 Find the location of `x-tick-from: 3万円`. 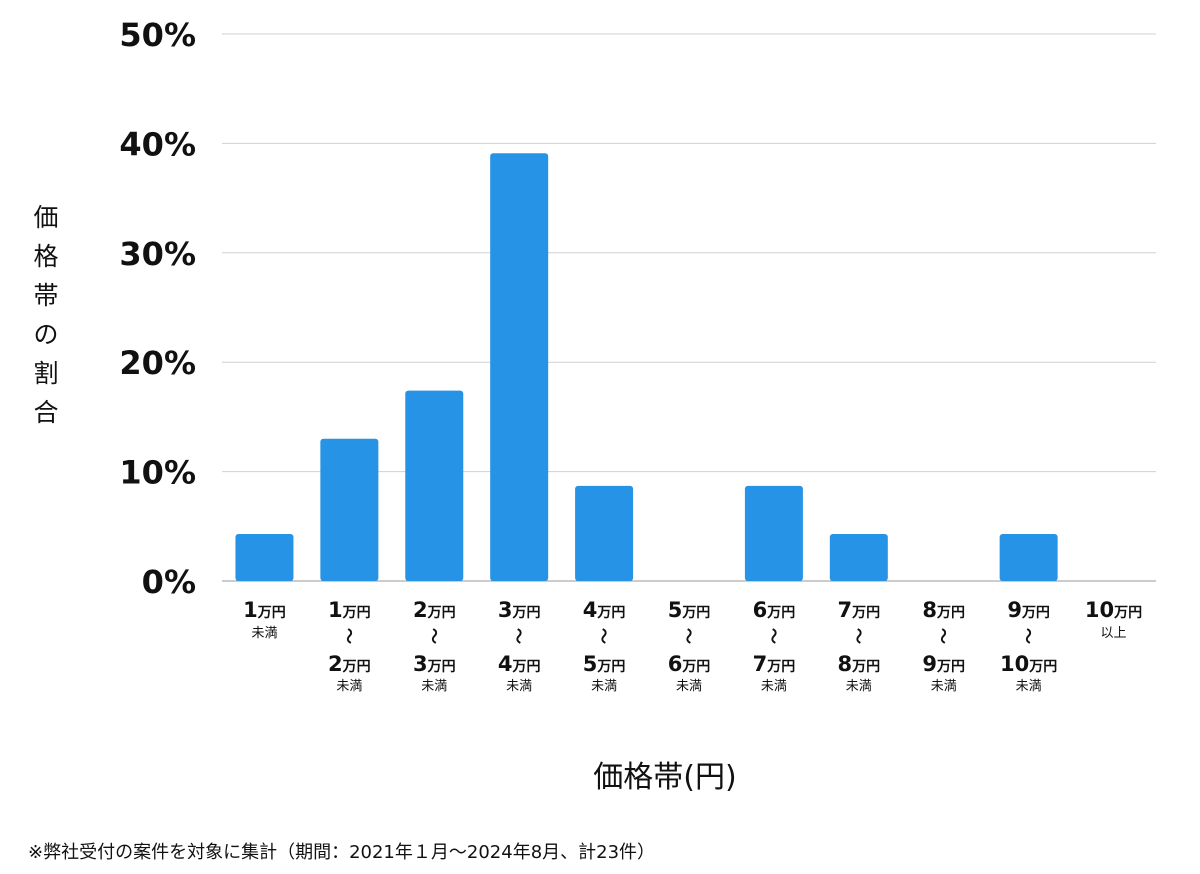

x-tick-from: 3万円 is located at coordinates (519, 610).